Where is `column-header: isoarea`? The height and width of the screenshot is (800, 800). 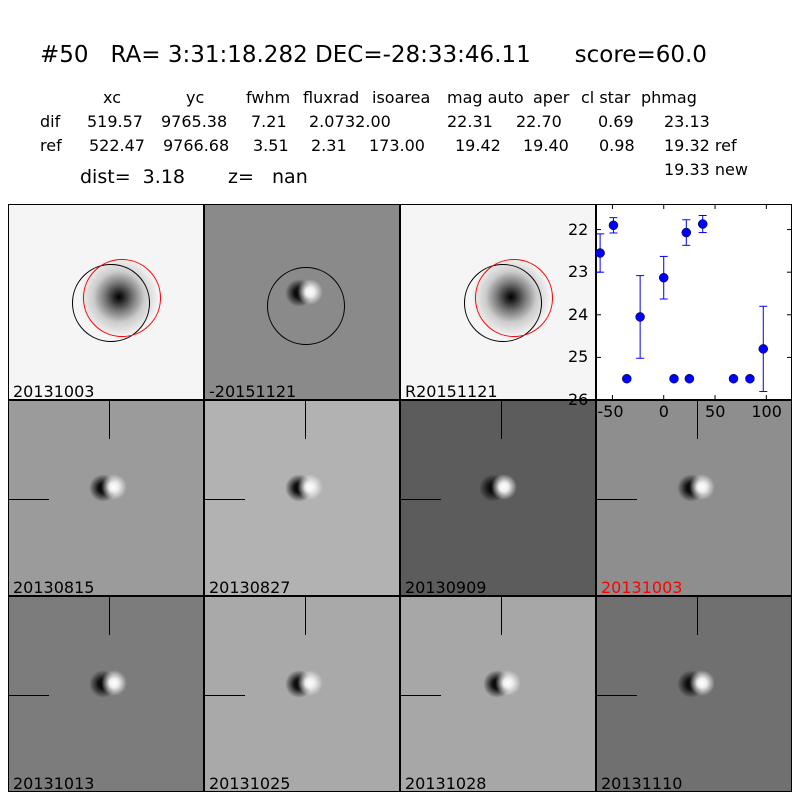
column-header: isoarea is located at coordinates (401, 97).